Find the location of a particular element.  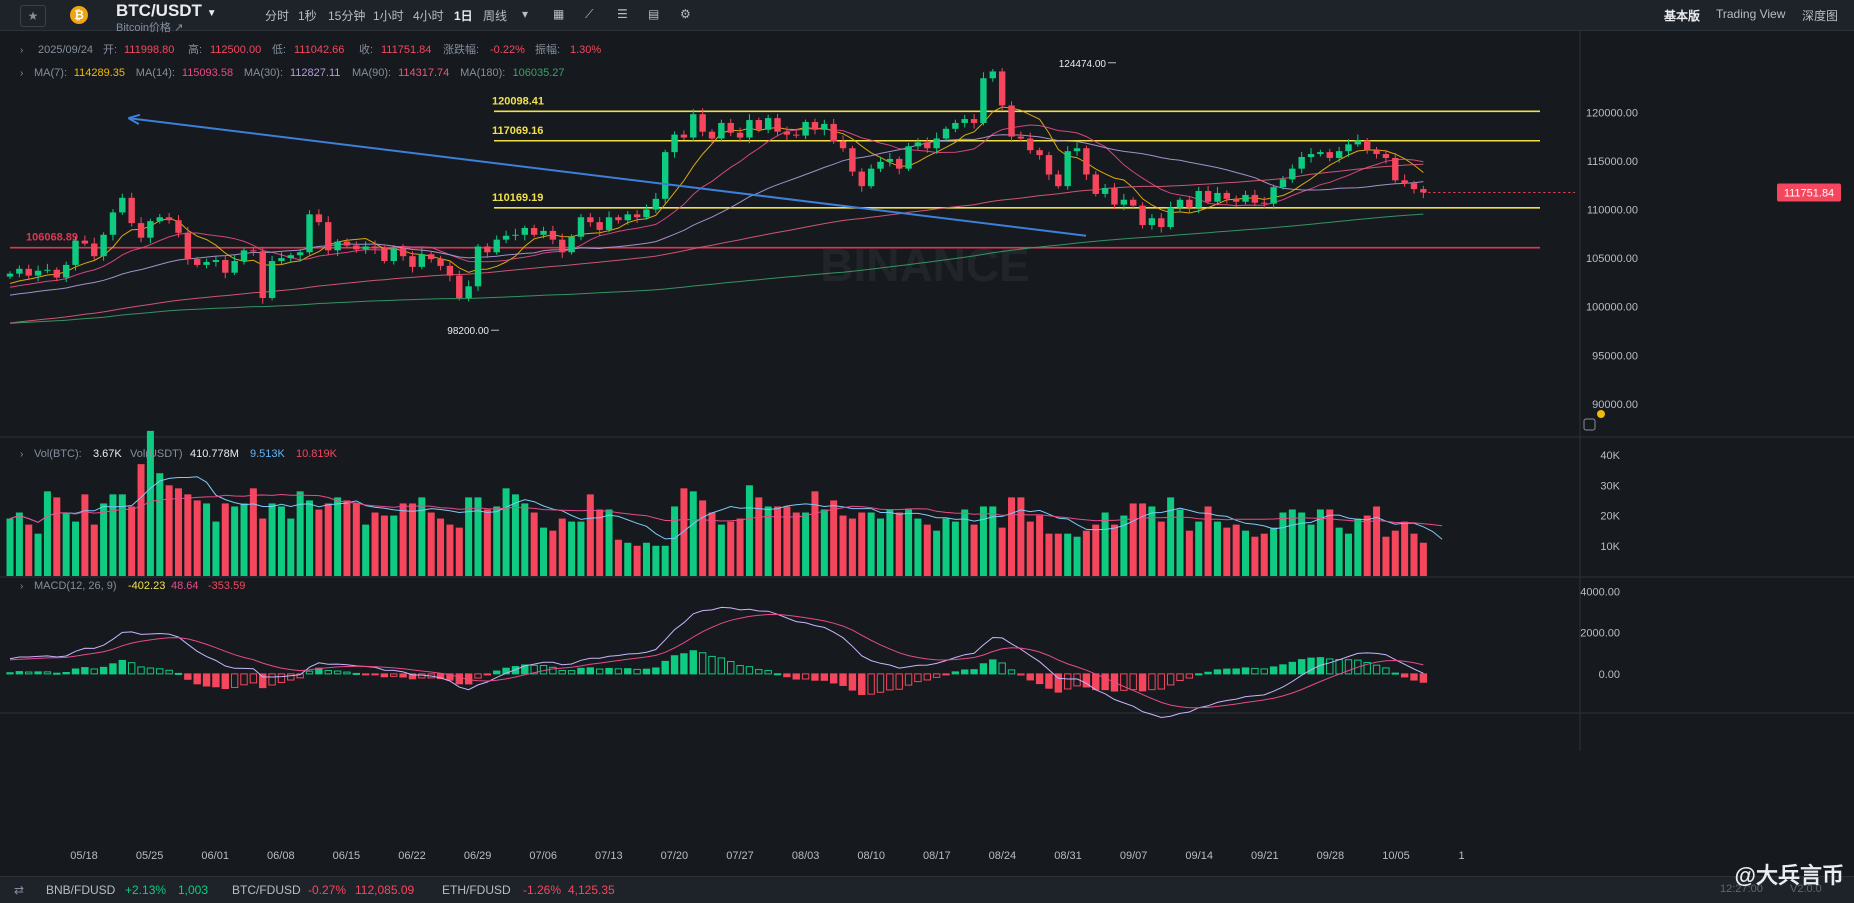

interval-tab: 周线 is located at coordinates (495, 16).